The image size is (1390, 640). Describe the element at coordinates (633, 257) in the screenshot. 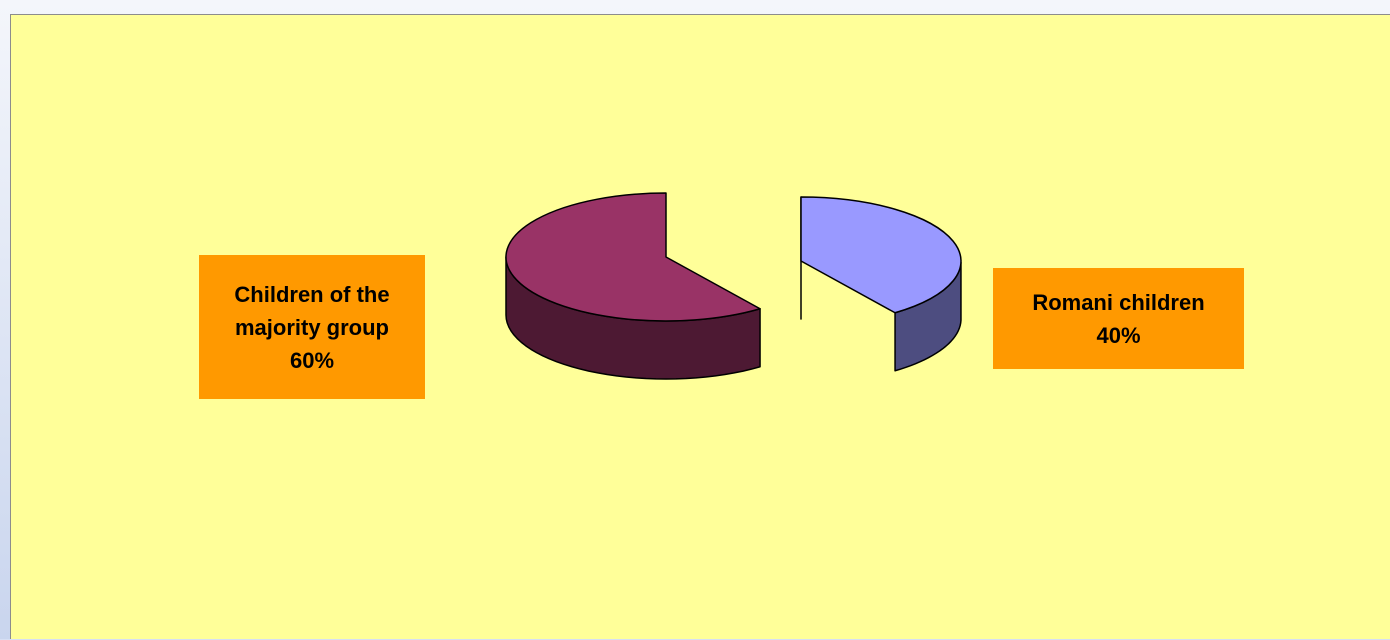

I see `pie-slice-majority-group` at that location.